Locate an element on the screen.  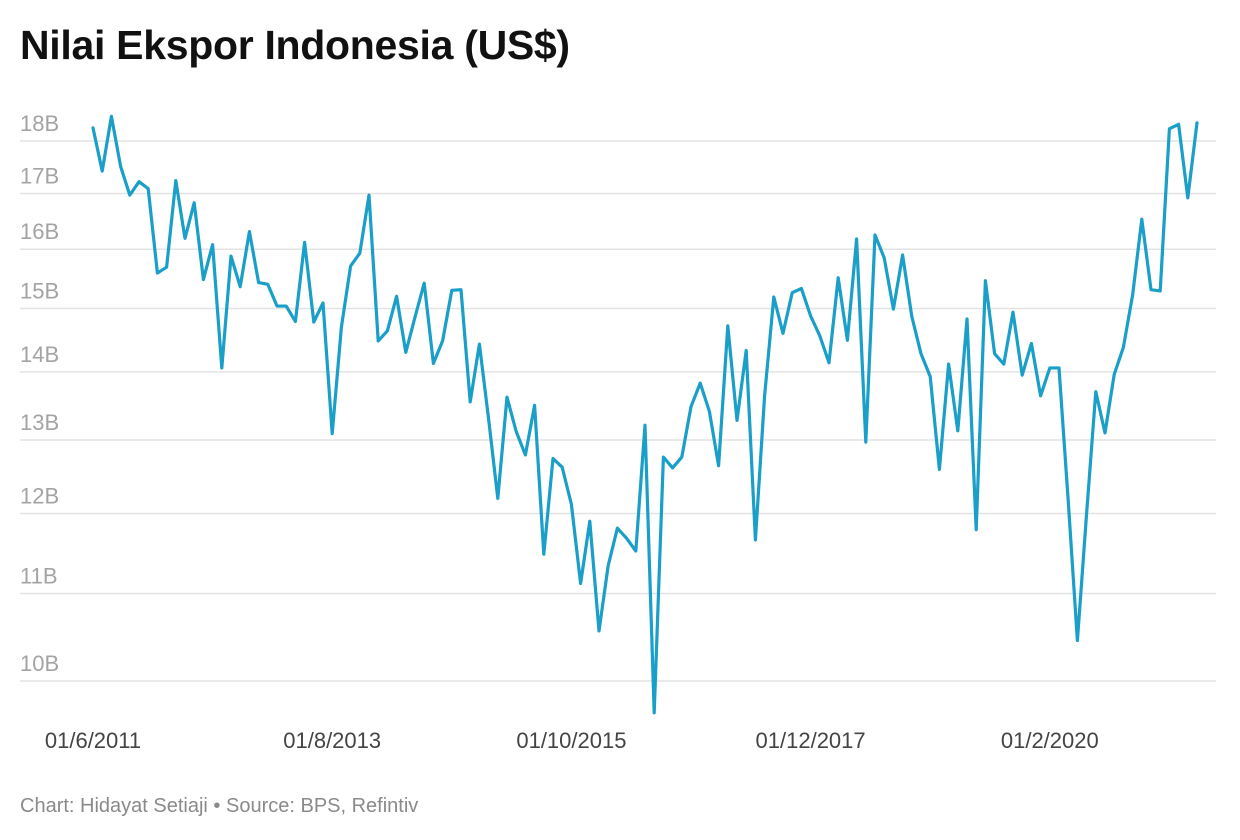
y-tick-label: 11B is located at coordinates (39, 575).